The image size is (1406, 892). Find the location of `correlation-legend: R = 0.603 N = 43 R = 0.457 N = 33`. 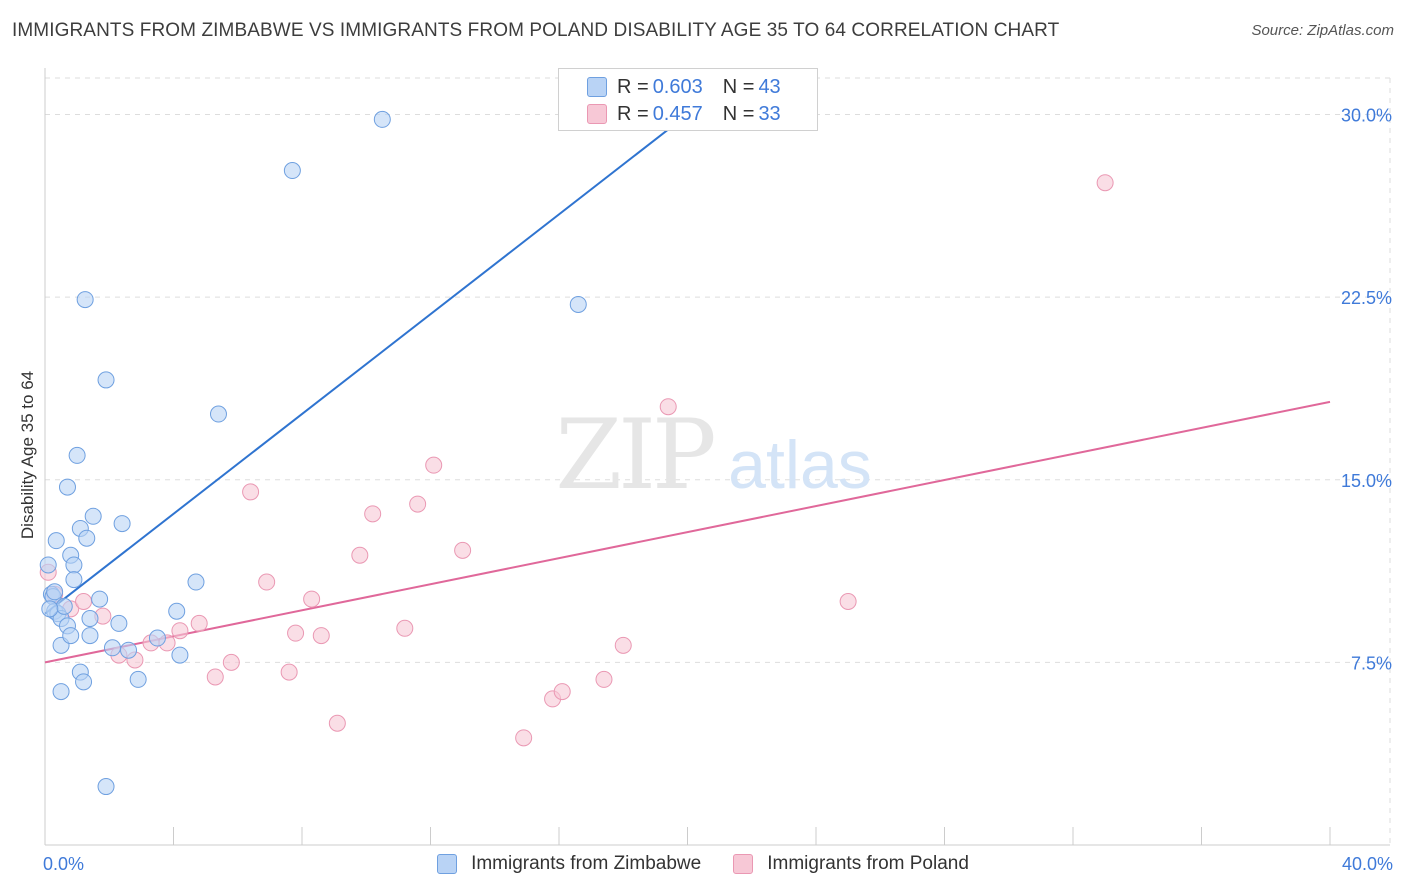

correlation-legend: R = 0.603 N = 43 R = 0.457 N = 33 is located at coordinates (688, 99).